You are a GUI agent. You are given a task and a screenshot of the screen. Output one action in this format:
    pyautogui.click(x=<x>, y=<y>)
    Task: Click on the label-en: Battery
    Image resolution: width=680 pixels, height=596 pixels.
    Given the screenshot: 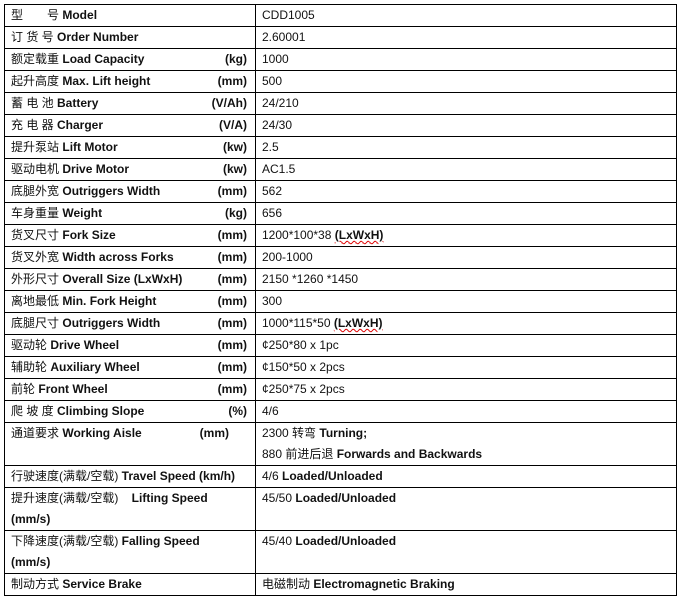 What is the action you would take?
    pyautogui.click(x=78, y=103)
    